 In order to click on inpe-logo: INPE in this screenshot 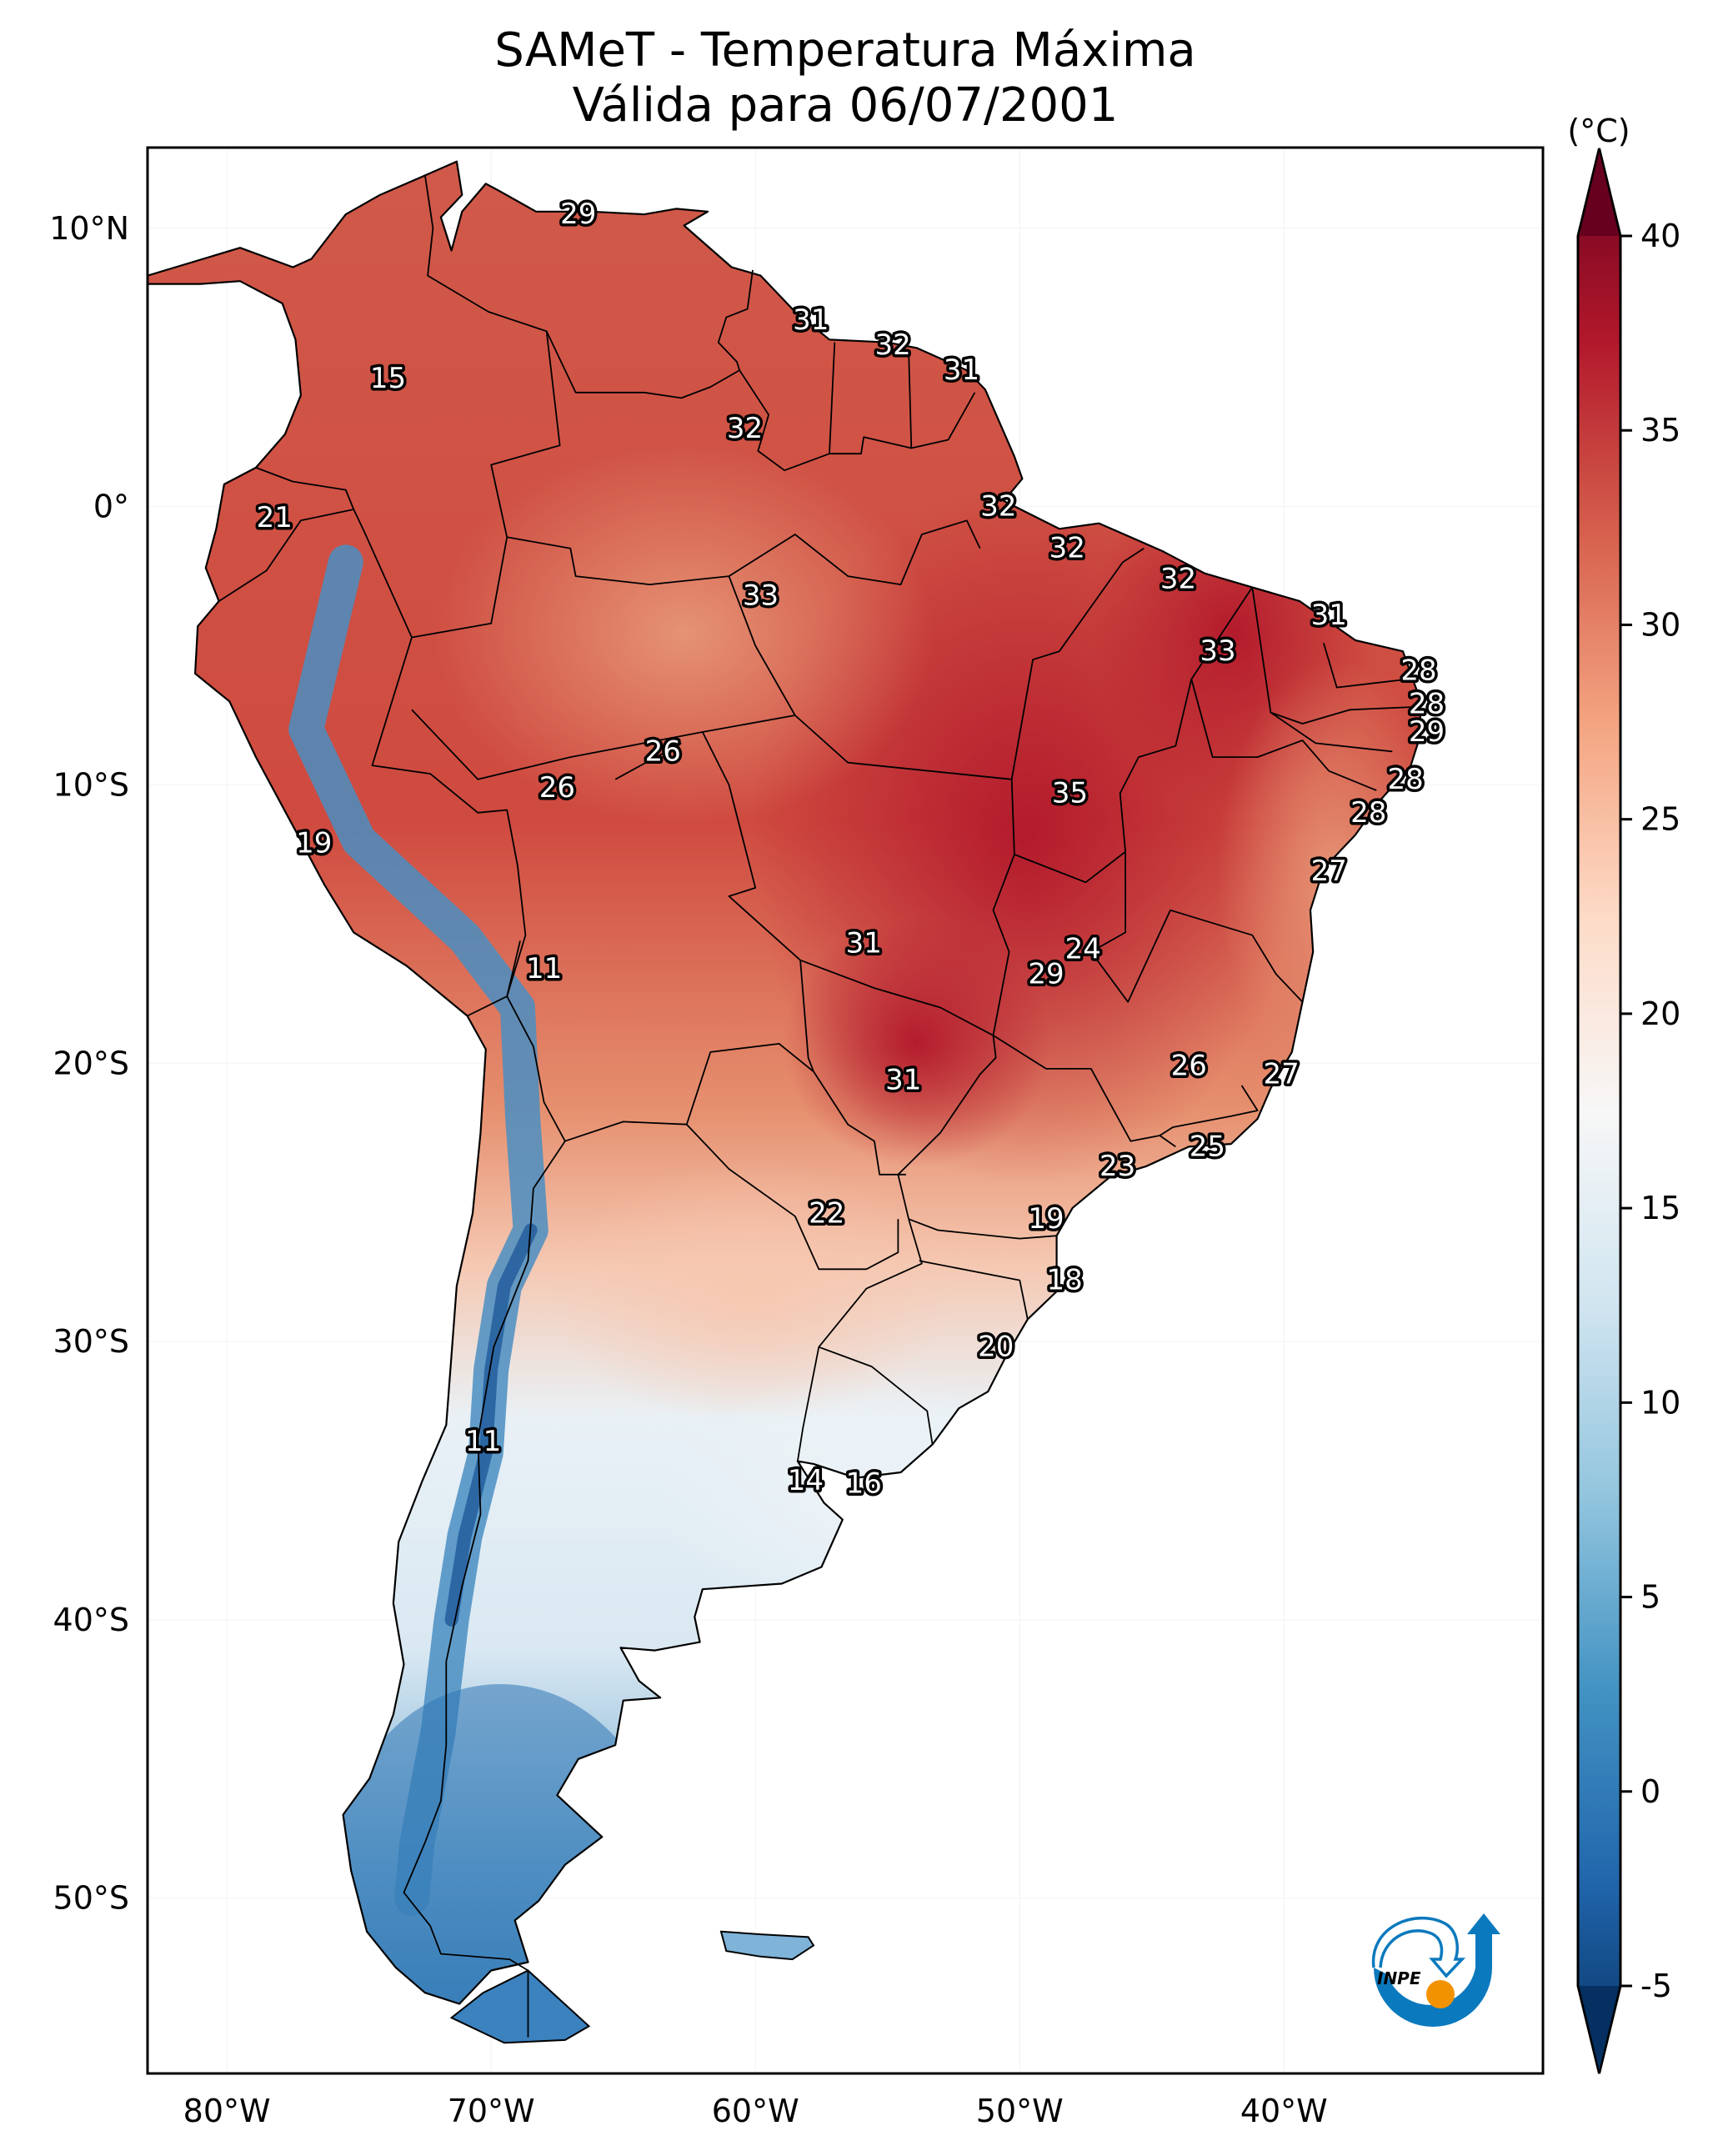, I will do `click(1435, 1970)`.